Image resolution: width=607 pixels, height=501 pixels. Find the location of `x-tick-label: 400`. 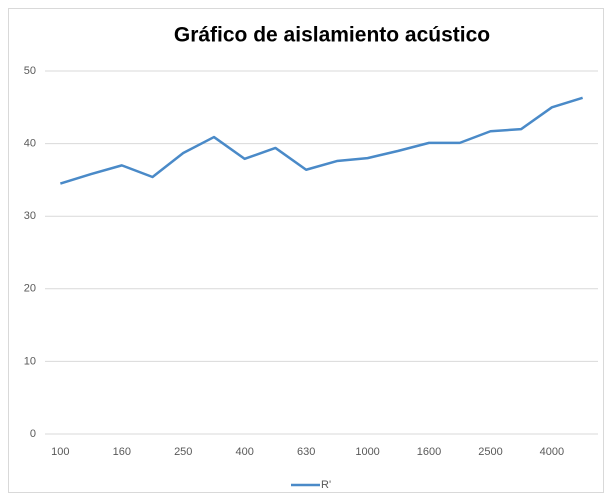

x-tick-label: 400 is located at coordinates (245, 452).